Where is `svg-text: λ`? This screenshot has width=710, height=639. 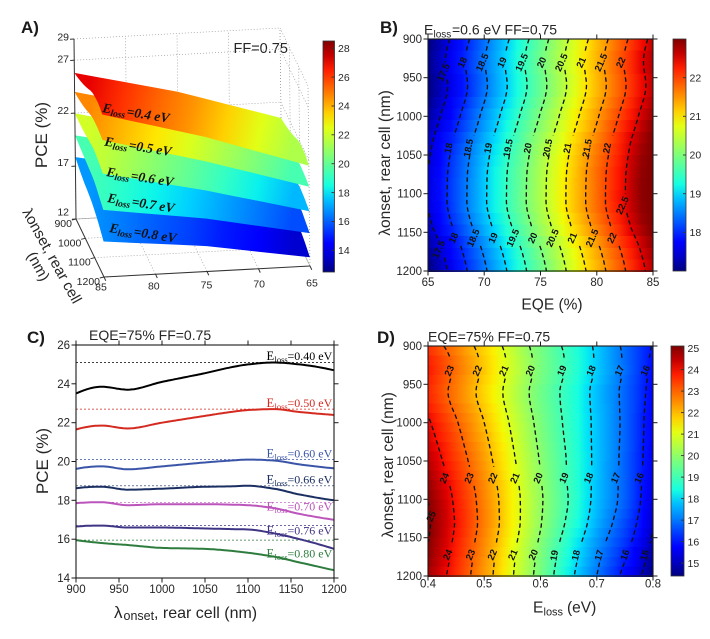
svg-text: λ is located at coordinates (118, 612).